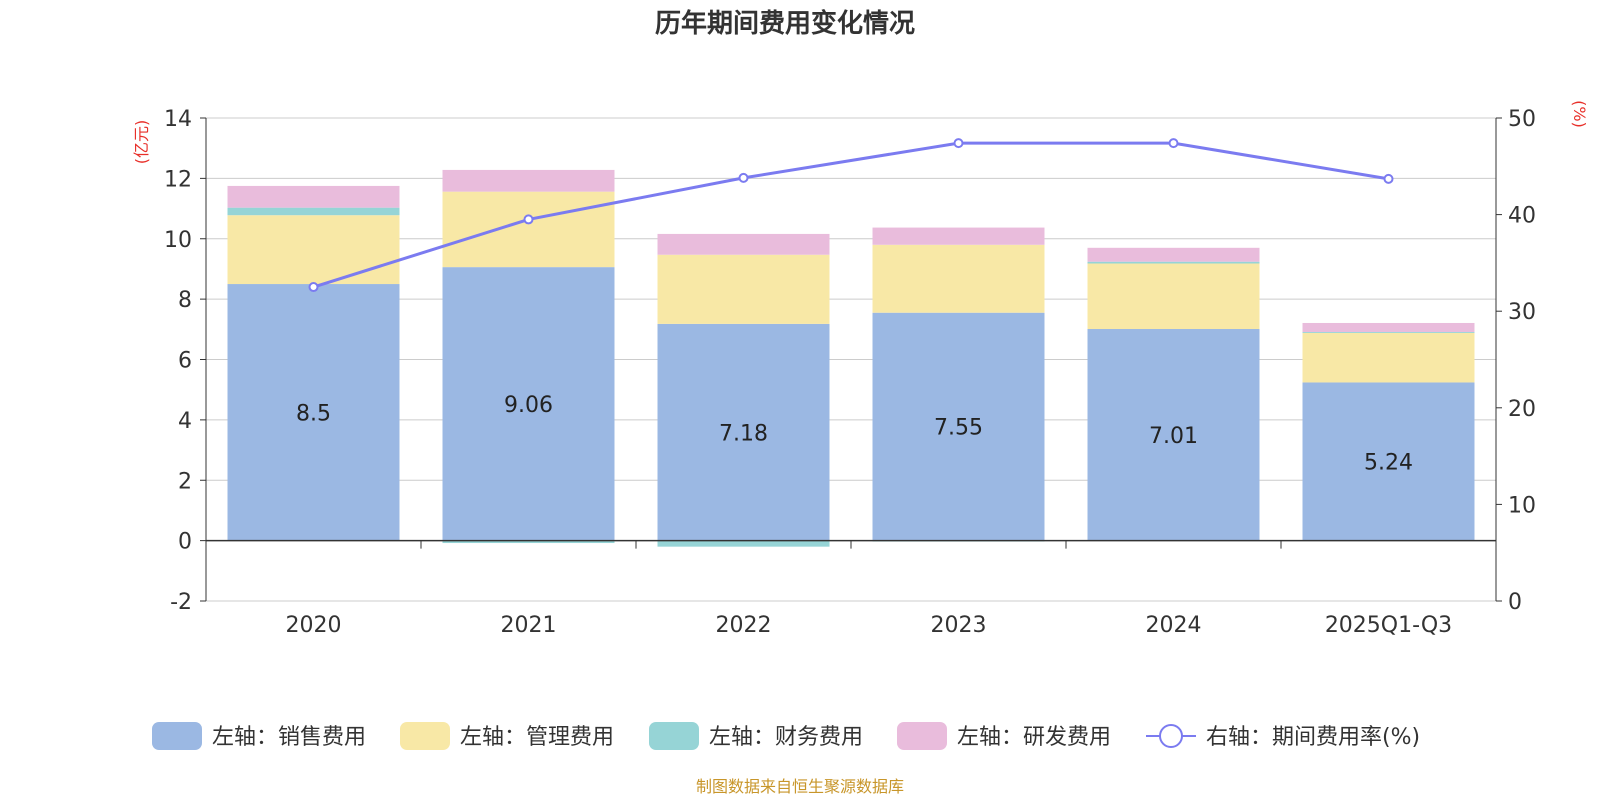 The height and width of the screenshot is (800, 1600). What do you see at coordinates (425, 736) in the screenshot?
I see `legend-swatch-管理费用` at bounding box center [425, 736].